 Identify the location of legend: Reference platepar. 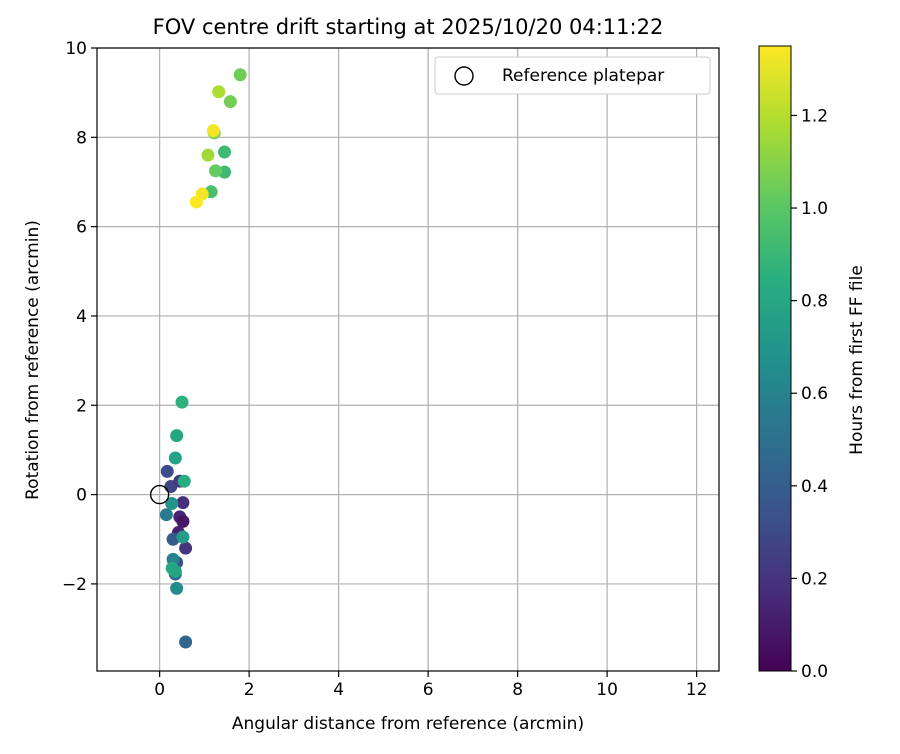
(572, 75).